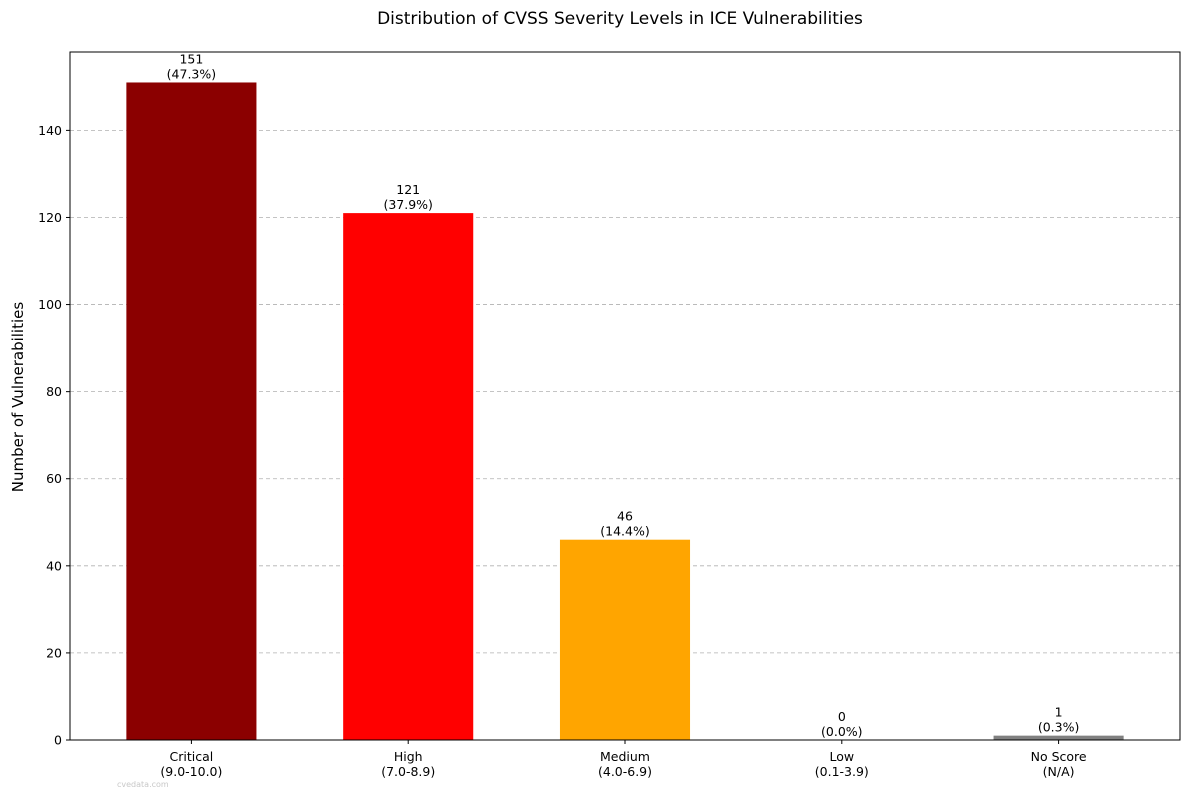 The image size is (1191, 799). Describe the element at coordinates (54, 652) in the screenshot. I see `y-tick-label: 20` at that location.